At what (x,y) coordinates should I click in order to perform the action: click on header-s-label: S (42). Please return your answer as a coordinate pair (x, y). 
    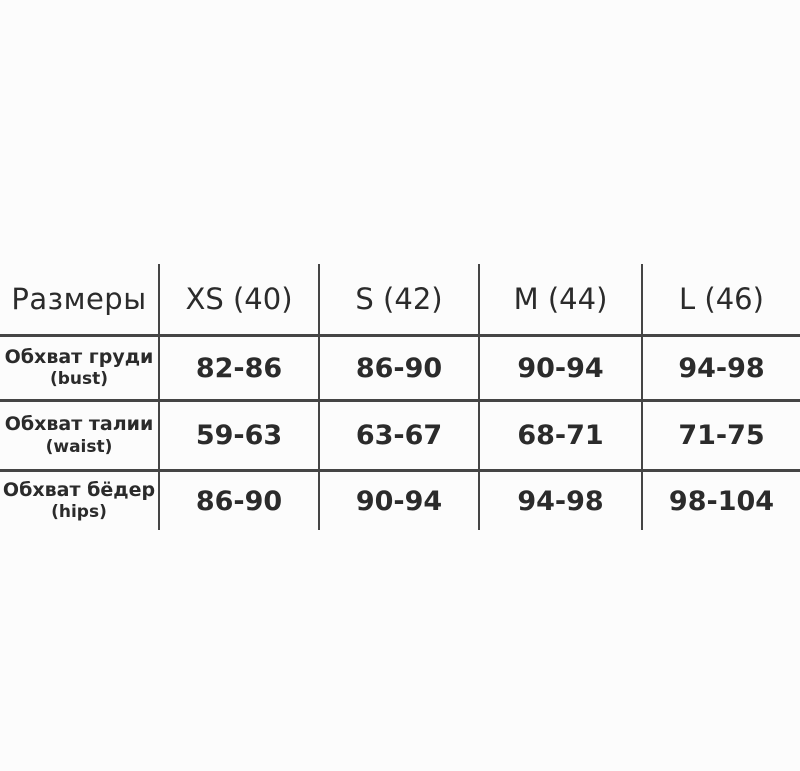
    Looking at the image, I should click on (399, 299).